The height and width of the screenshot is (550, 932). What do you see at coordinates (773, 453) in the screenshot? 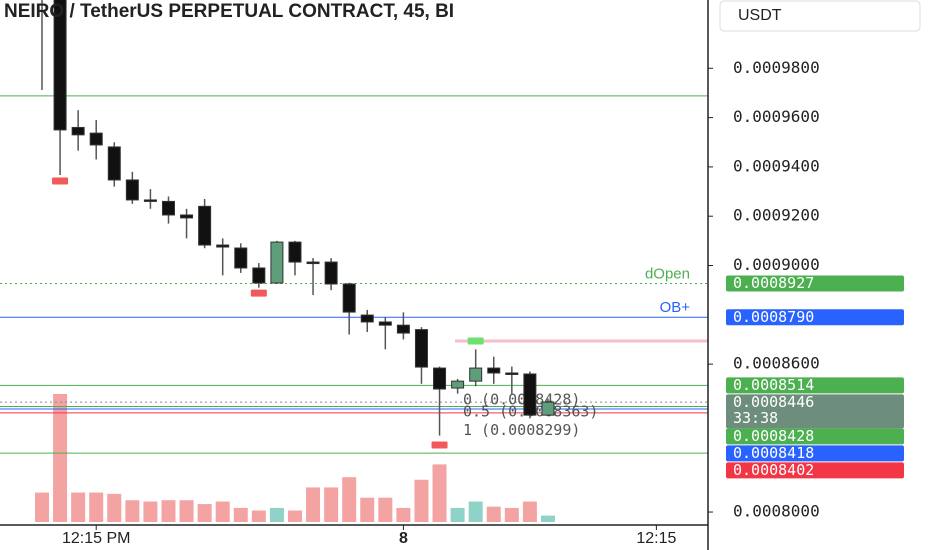
I see `price-tag-label: 0.0008418` at bounding box center [773, 453].